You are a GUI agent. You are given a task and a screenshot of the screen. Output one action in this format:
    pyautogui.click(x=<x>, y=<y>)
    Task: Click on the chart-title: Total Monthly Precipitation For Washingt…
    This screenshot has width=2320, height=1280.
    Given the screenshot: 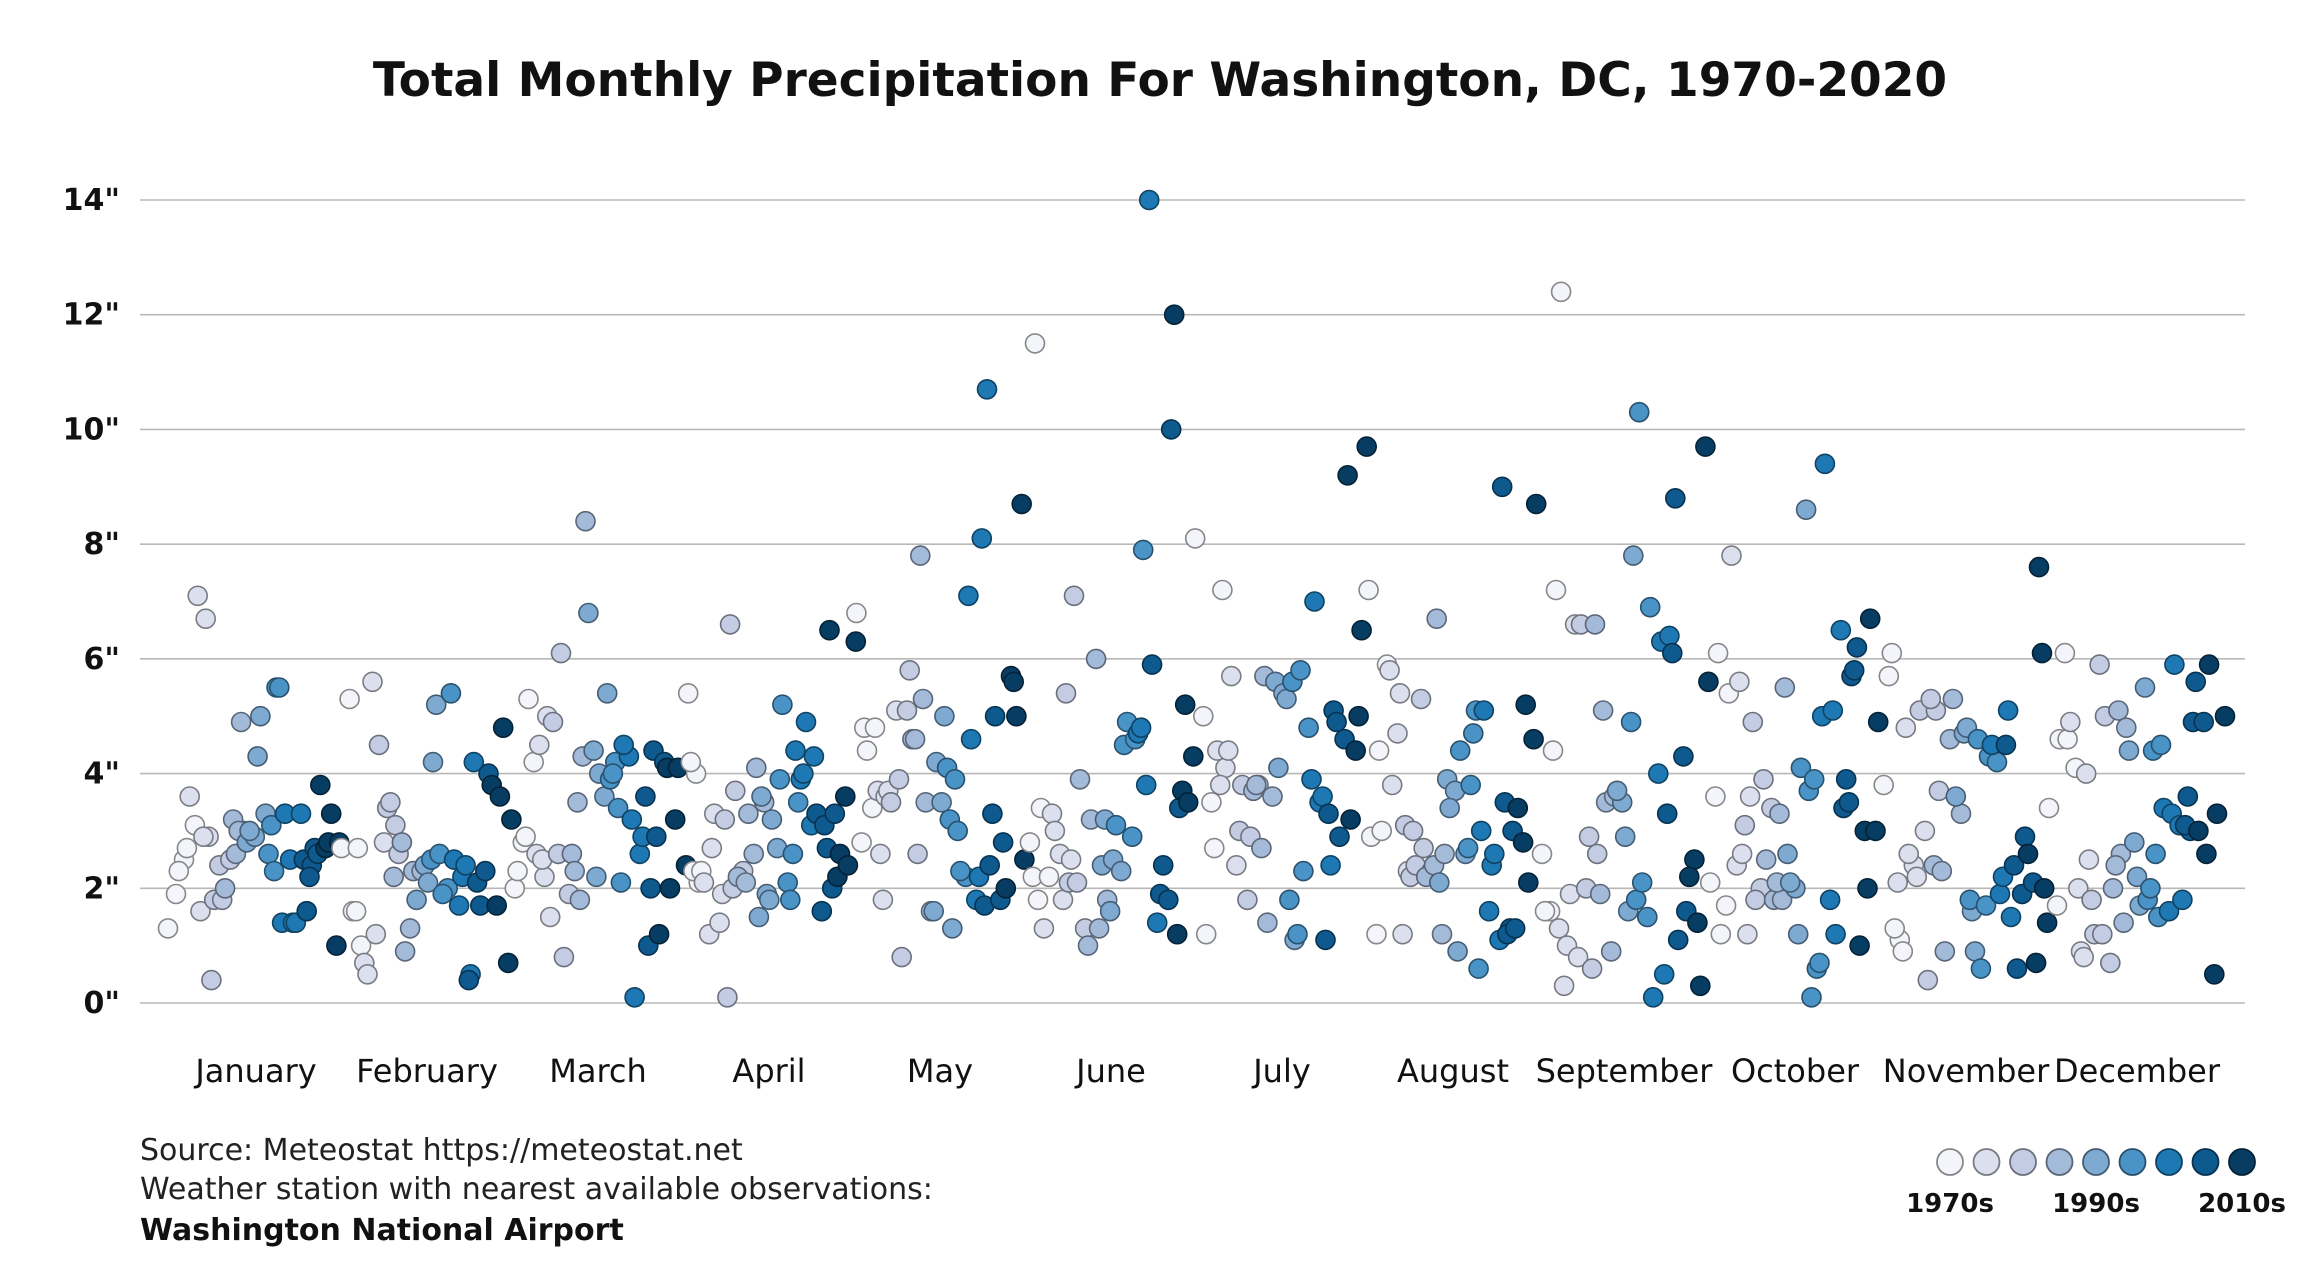 What is the action you would take?
    pyautogui.click(x=1160, y=80)
    